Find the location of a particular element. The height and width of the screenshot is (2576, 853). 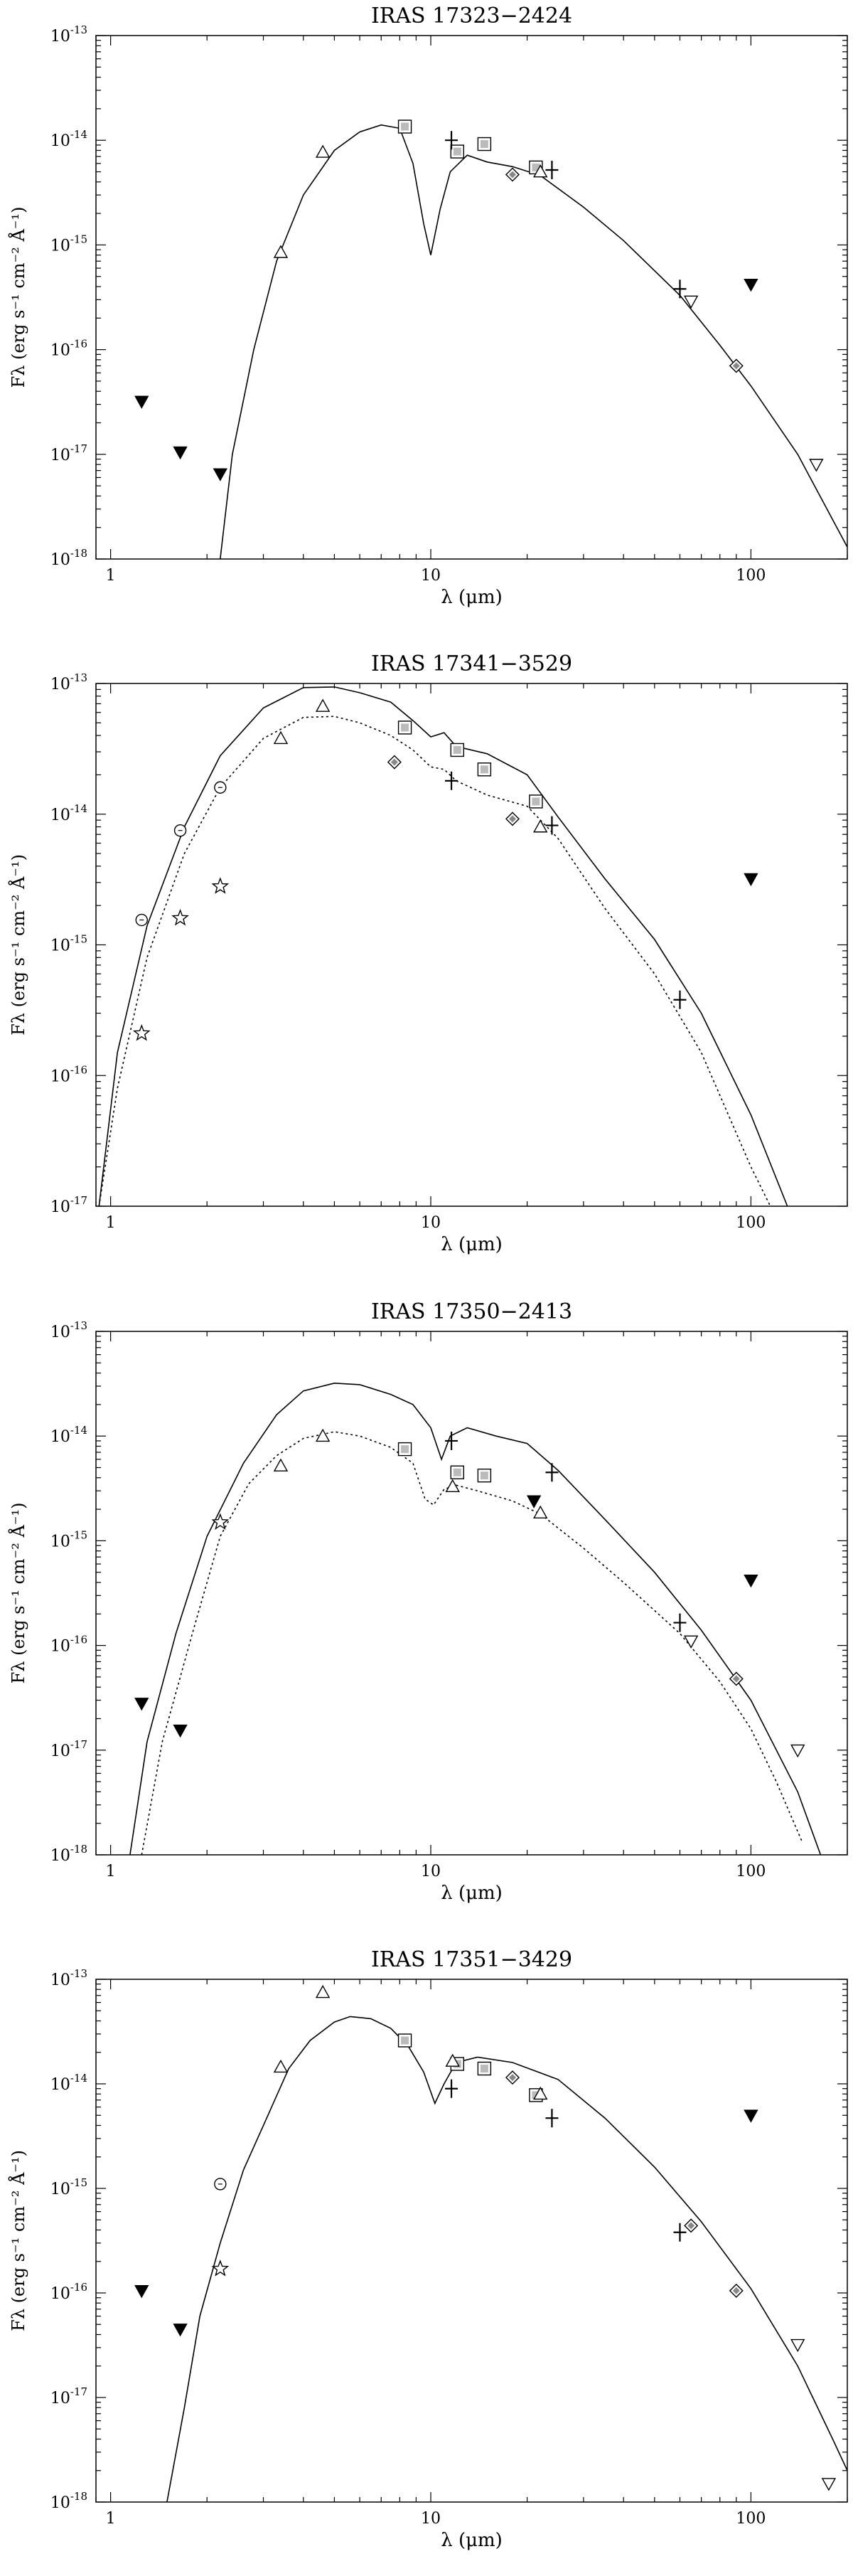

y-tick-label: 10-13 is located at coordinates (68, 1978).